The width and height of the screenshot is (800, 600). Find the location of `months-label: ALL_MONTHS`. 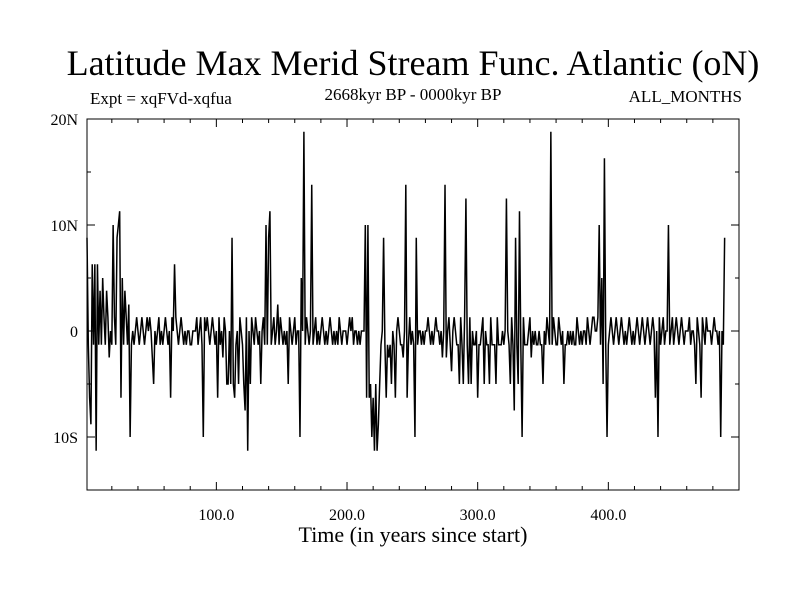

months-label: ALL_MONTHS is located at coordinates (685, 96).